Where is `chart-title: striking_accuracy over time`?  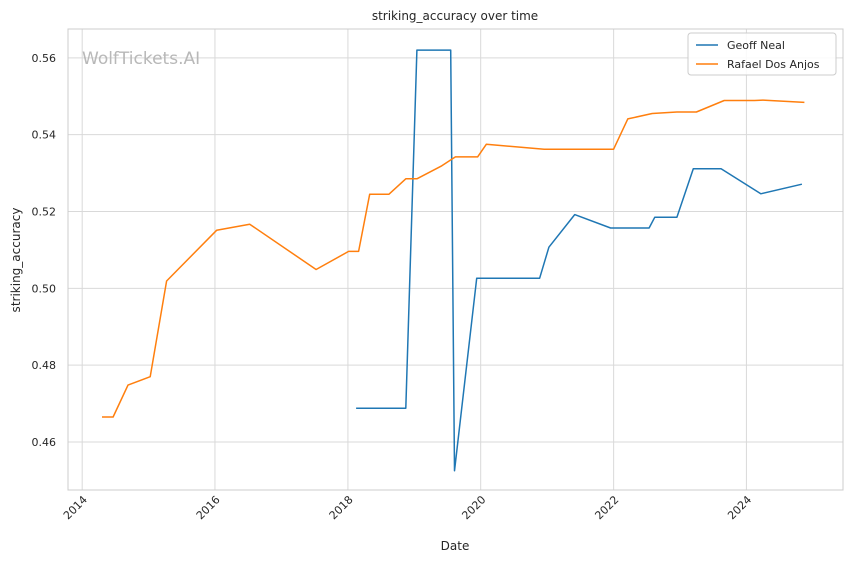 chart-title: striking_accuracy over time is located at coordinates (455, 16).